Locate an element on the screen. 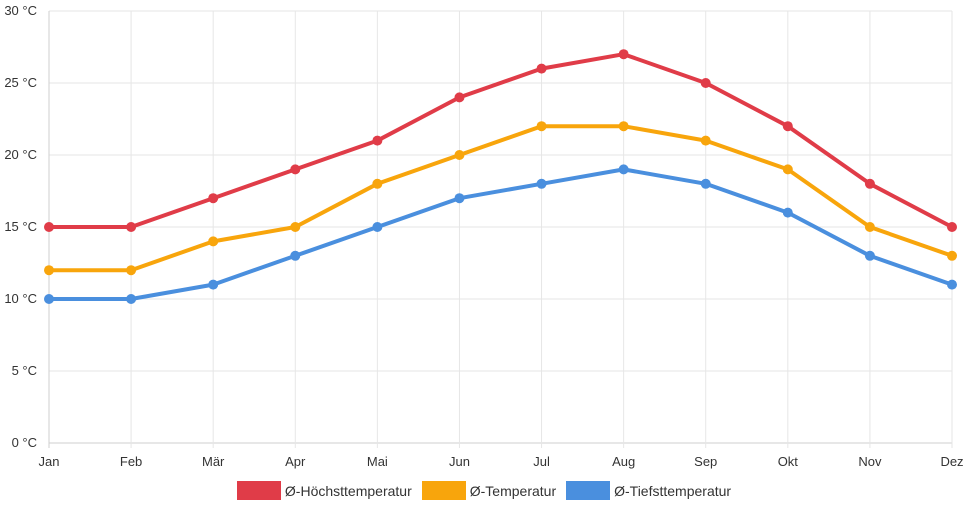  legend-item-avg: Ø-Temperatur is located at coordinates (489, 490).